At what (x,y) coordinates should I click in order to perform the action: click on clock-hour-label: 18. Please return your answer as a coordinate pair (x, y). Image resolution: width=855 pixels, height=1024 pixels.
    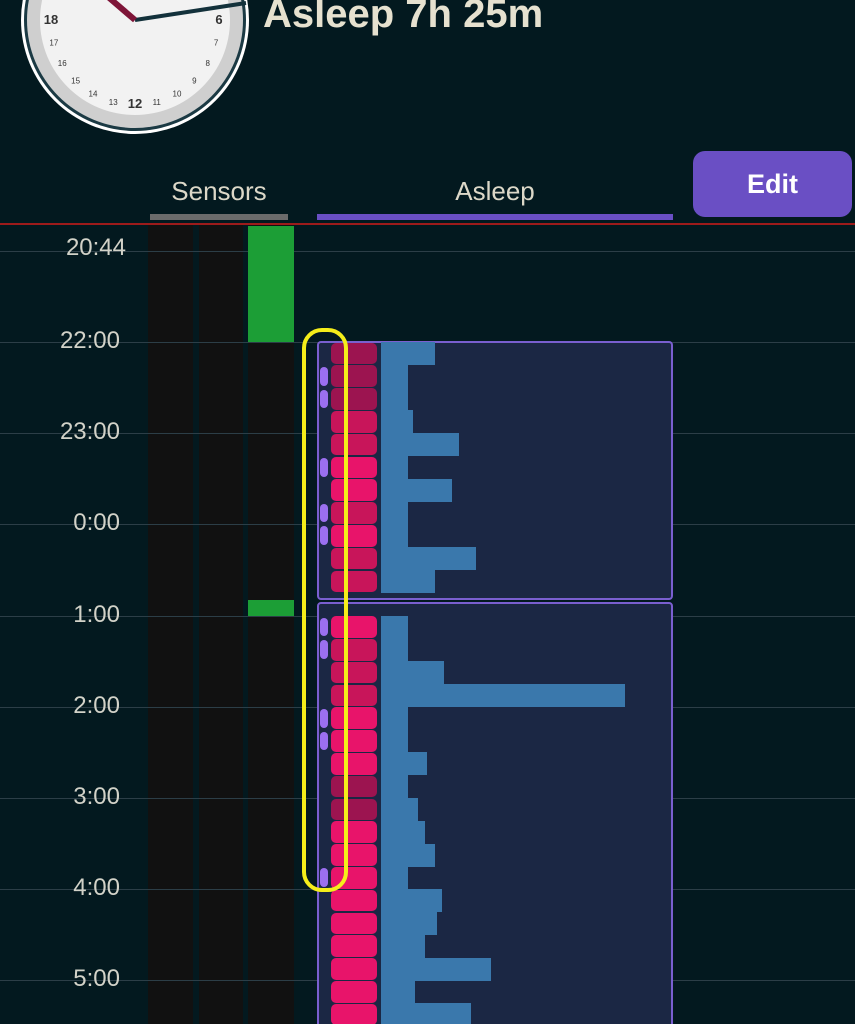
    Looking at the image, I should click on (51, 19).